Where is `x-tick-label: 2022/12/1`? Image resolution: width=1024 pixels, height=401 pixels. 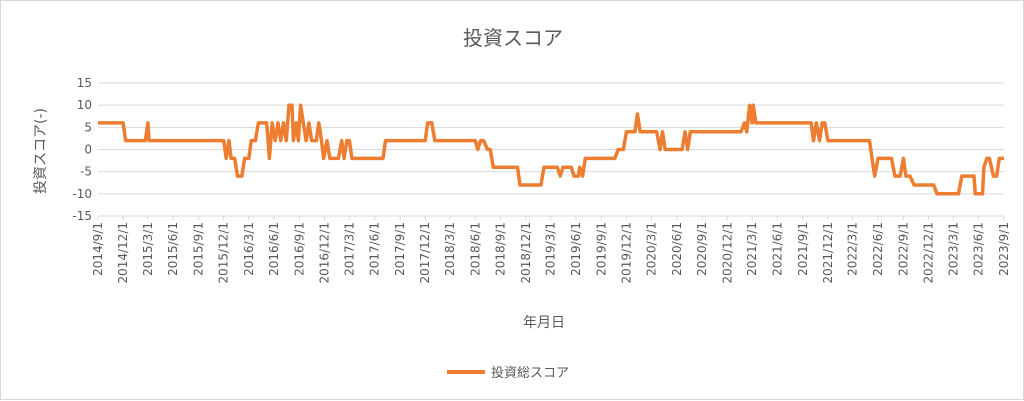 x-tick-label: 2022/12/1 is located at coordinates (928, 253).